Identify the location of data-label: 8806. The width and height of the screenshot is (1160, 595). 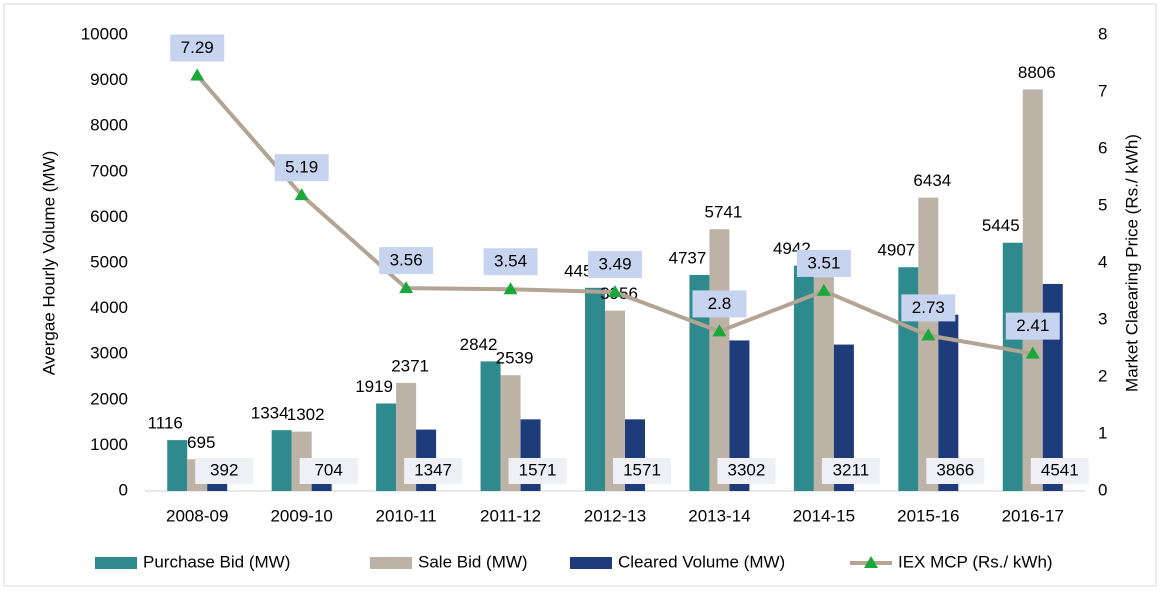
(1037, 72).